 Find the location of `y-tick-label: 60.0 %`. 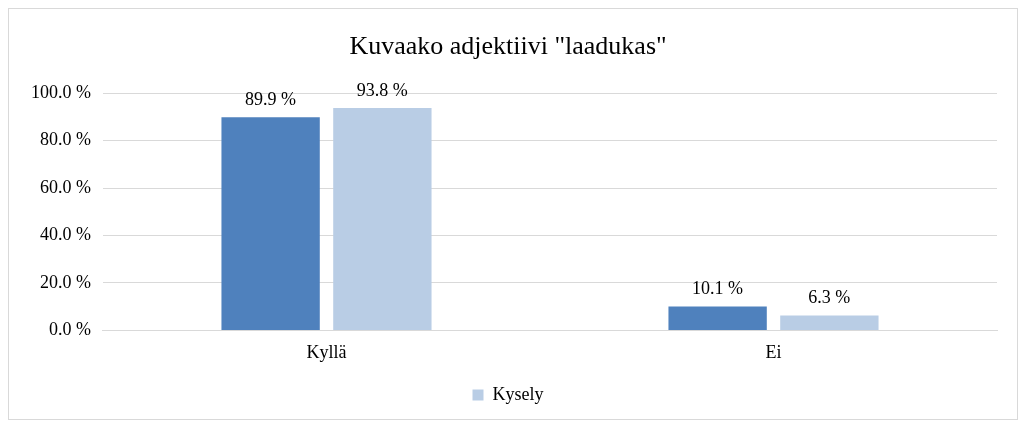

y-tick-label: 60.0 % is located at coordinates (65, 186).